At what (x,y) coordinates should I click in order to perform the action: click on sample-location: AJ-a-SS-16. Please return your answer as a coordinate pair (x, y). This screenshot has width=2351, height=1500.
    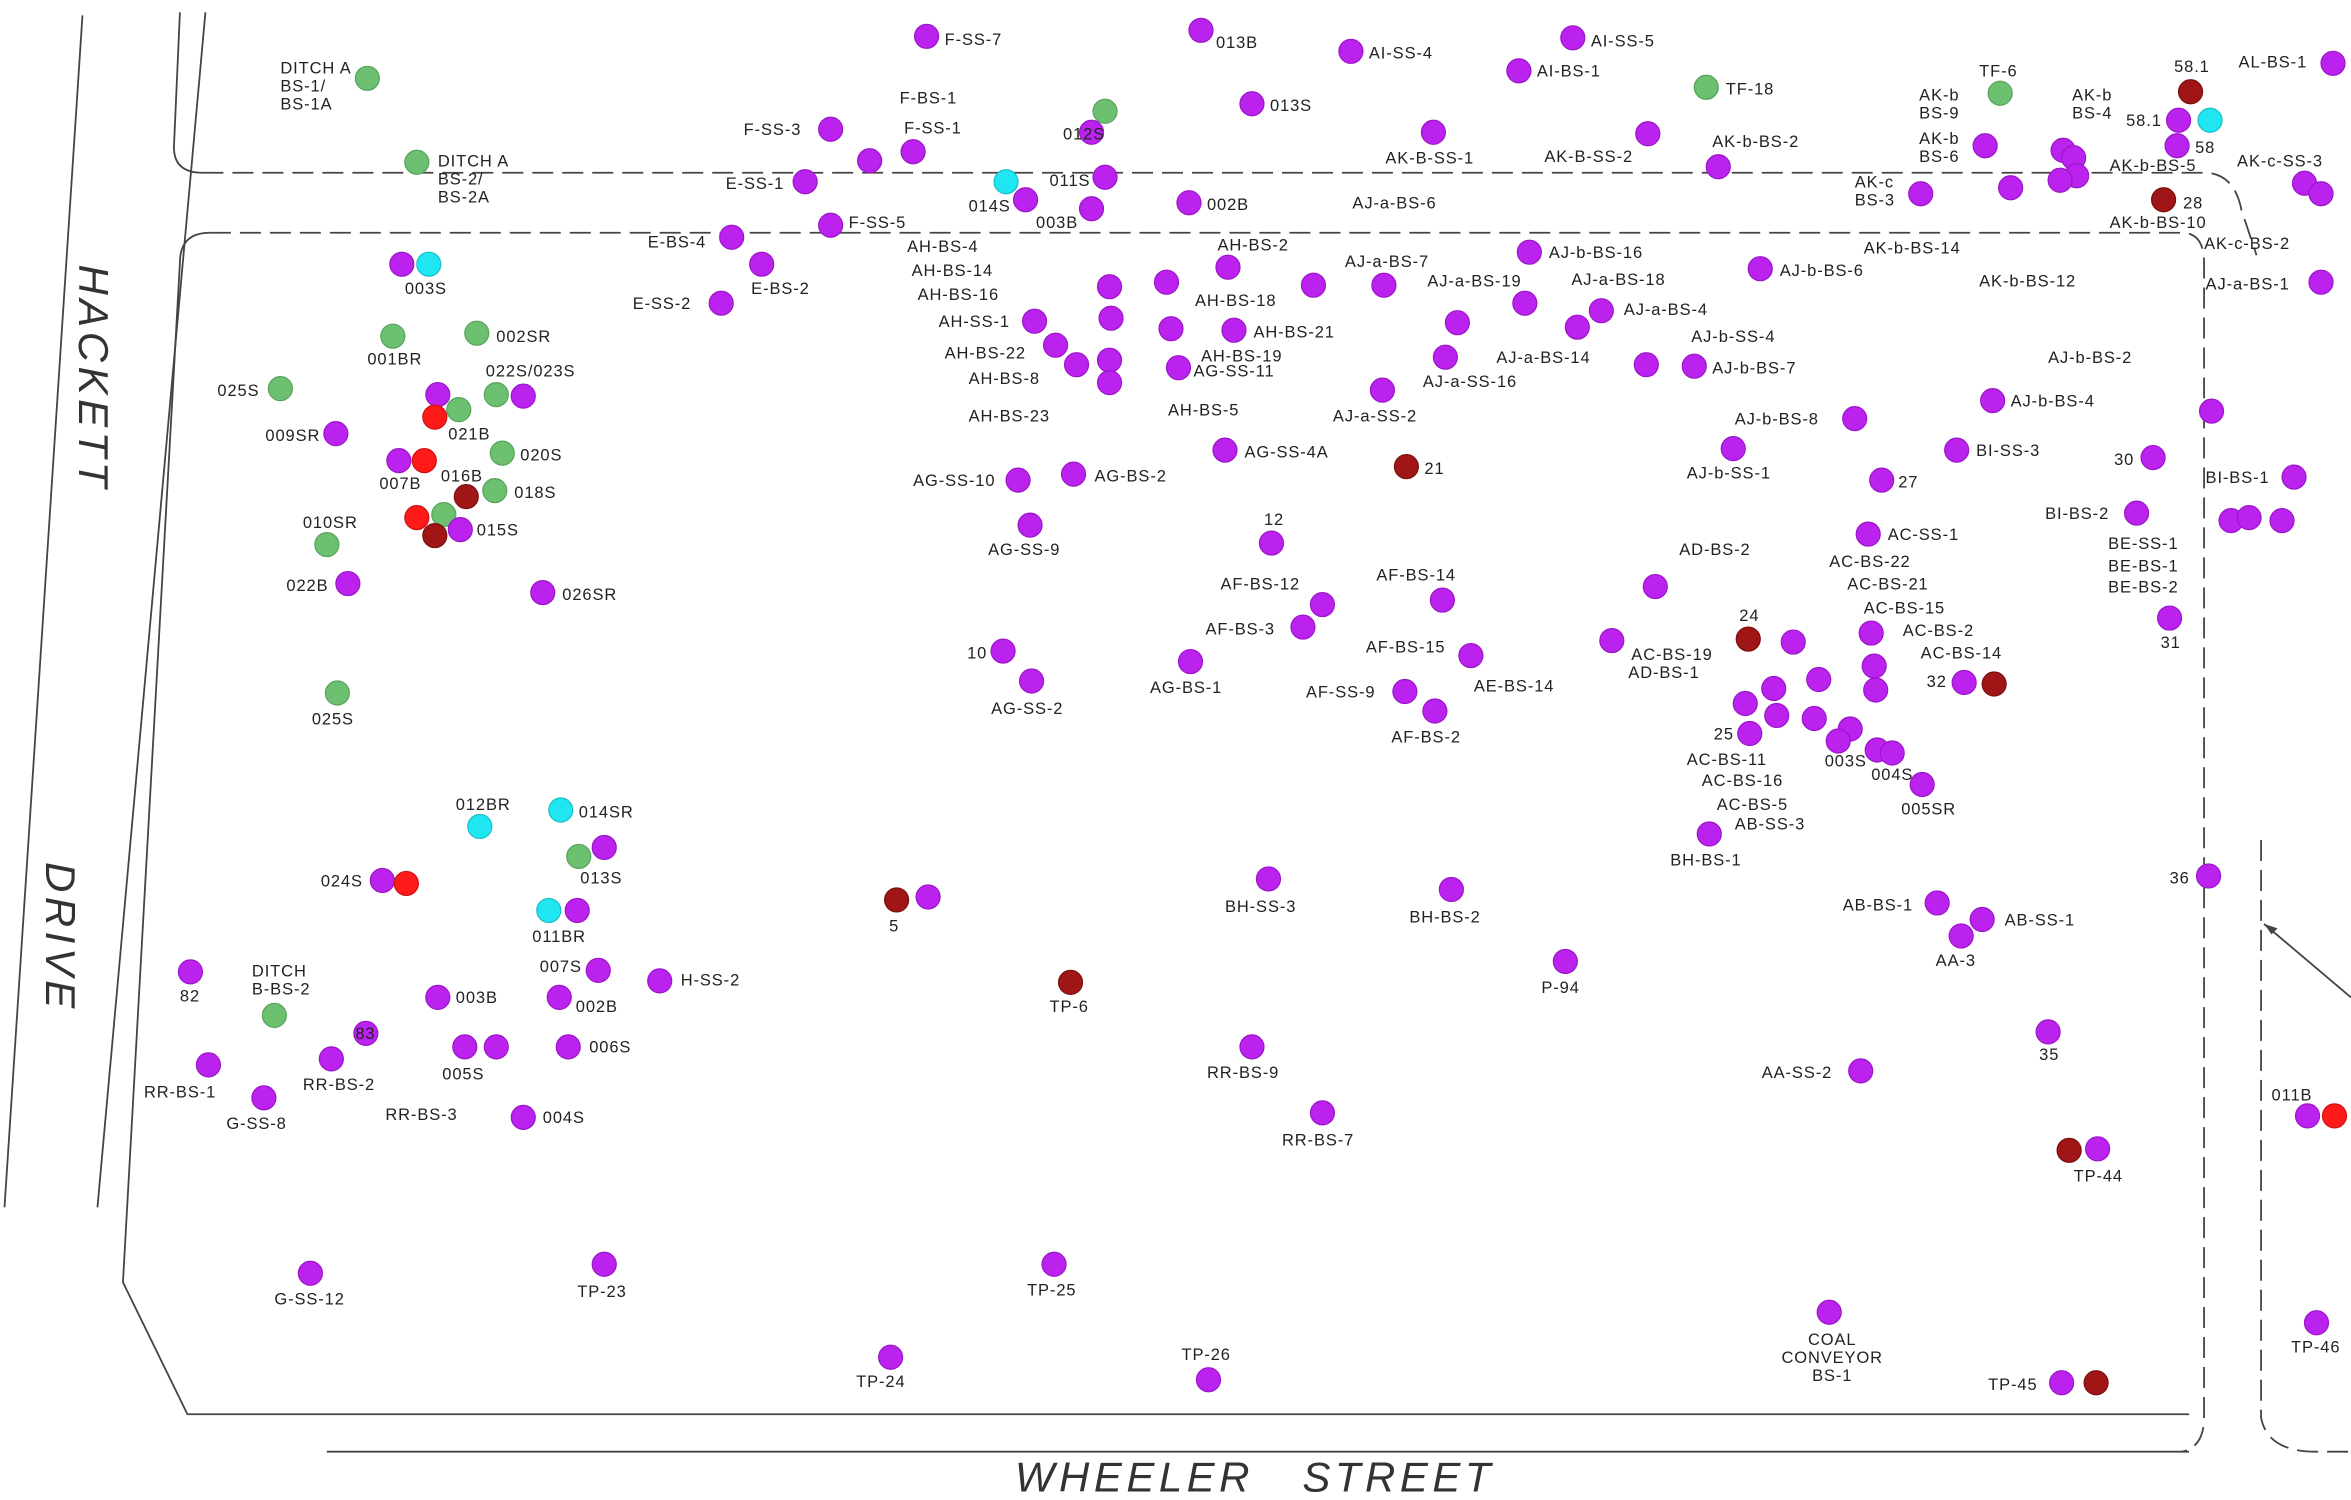
    Looking at the image, I should click on (1469, 367).